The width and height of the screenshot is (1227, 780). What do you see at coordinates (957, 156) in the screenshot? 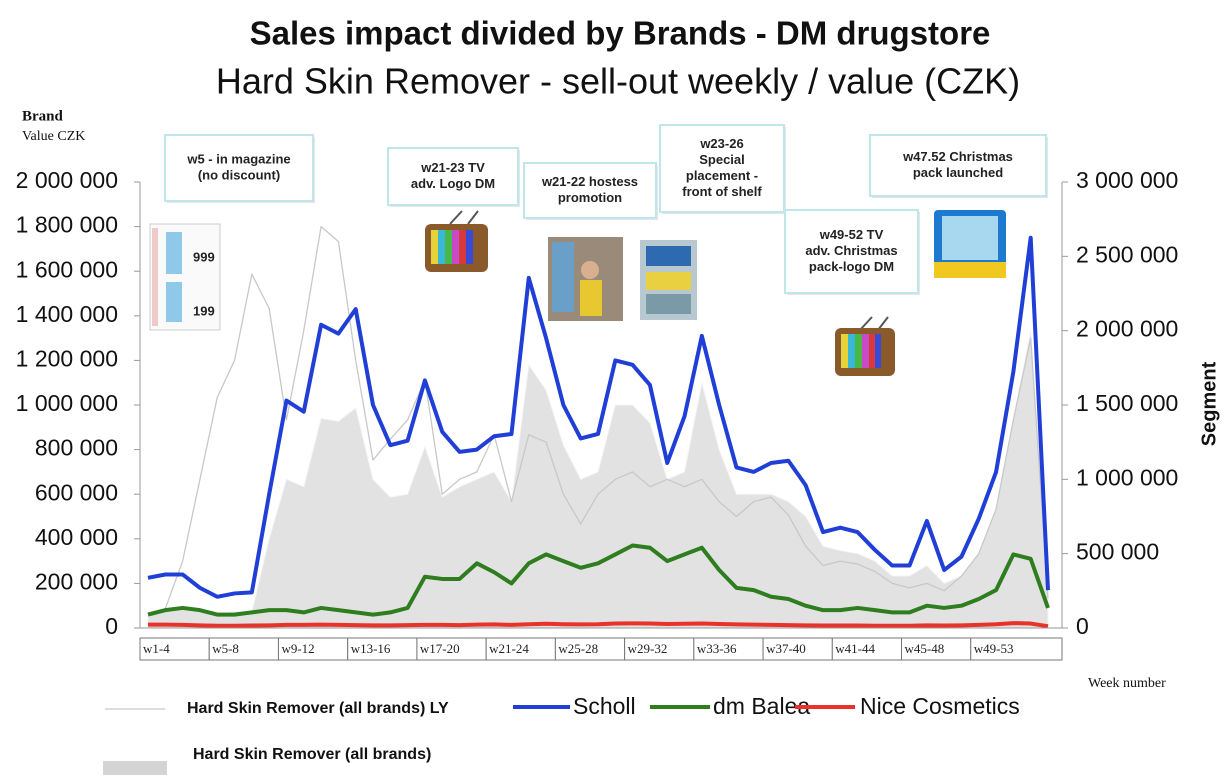
I see `annotation-text: w47.52 Christmas` at bounding box center [957, 156].